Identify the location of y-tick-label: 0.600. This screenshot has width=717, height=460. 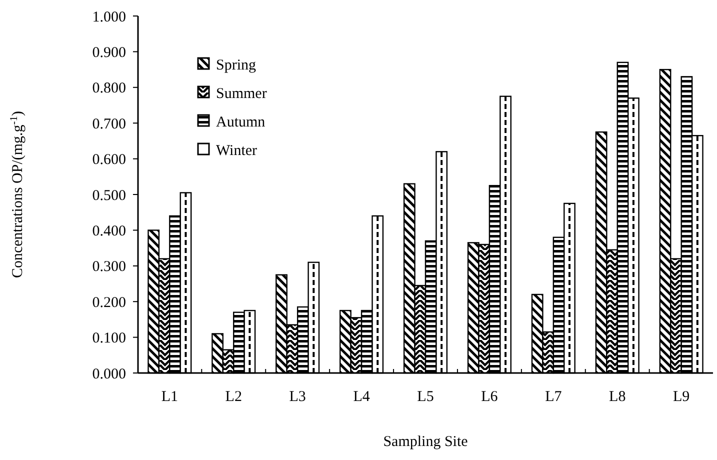
(109, 160).